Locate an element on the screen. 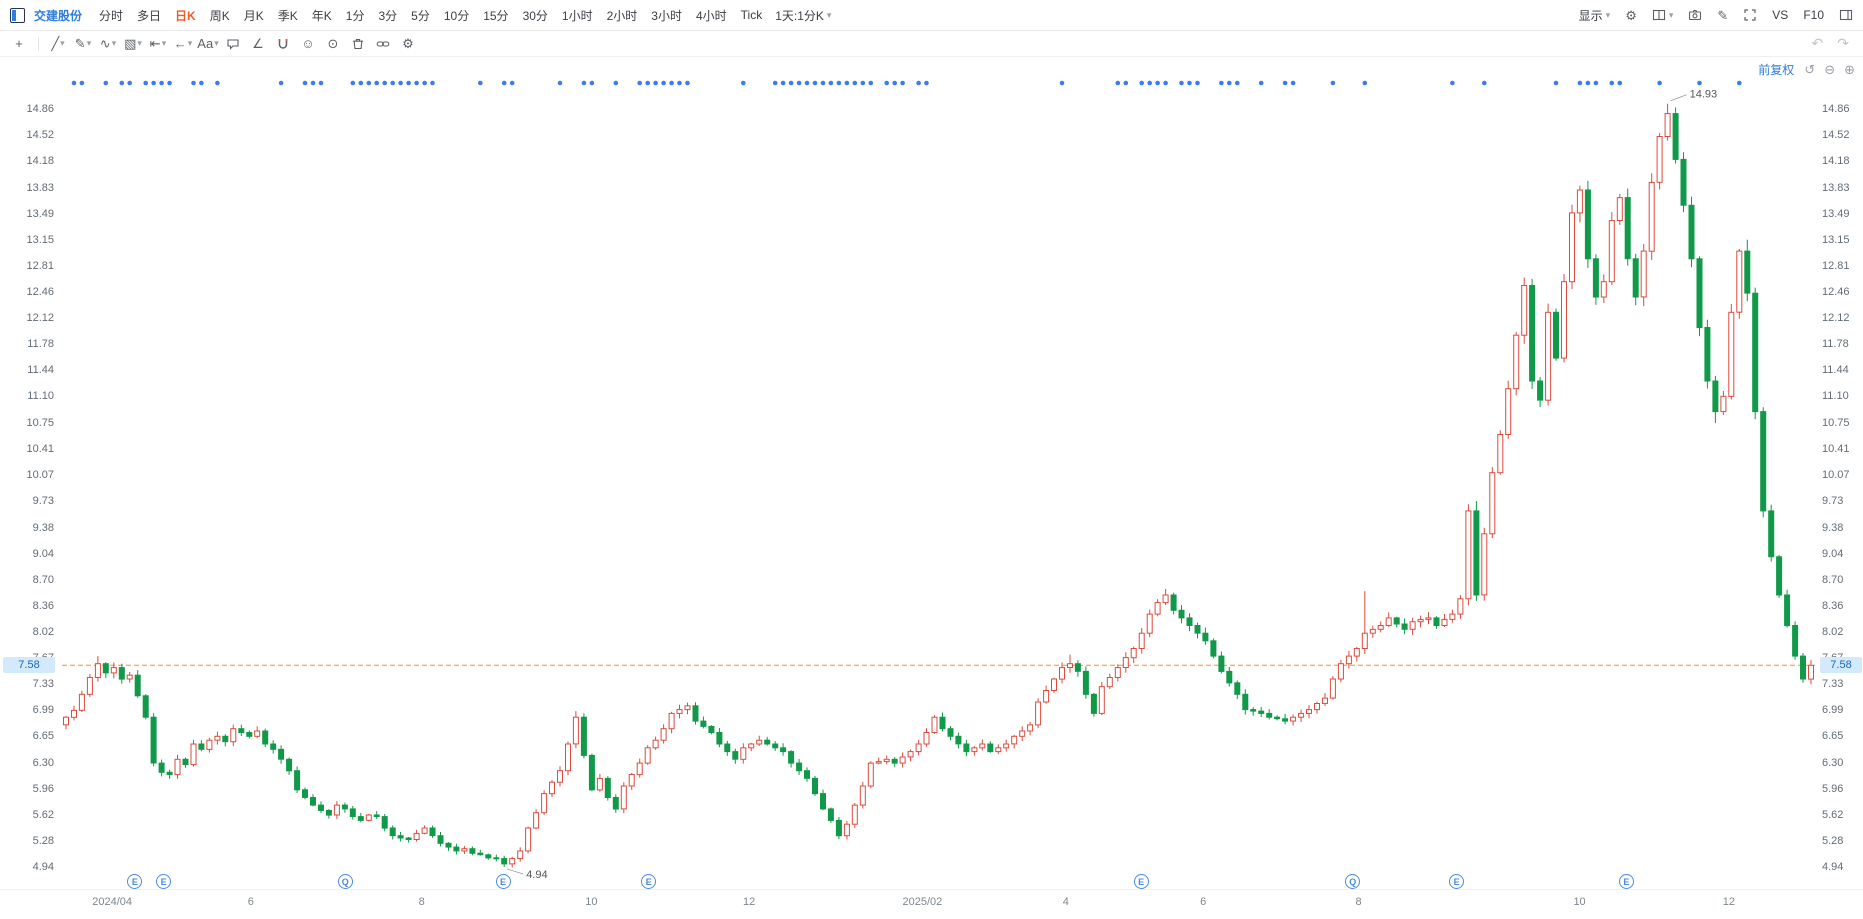  period-tab-17: Tick is located at coordinates (751, 15).